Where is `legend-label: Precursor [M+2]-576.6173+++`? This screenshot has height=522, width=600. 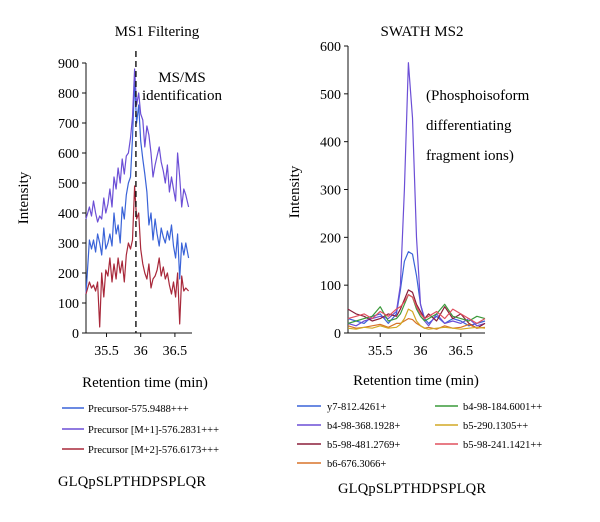 legend-label: Precursor [M+2]-576.6173+++ is located at coordinates (153, 450).